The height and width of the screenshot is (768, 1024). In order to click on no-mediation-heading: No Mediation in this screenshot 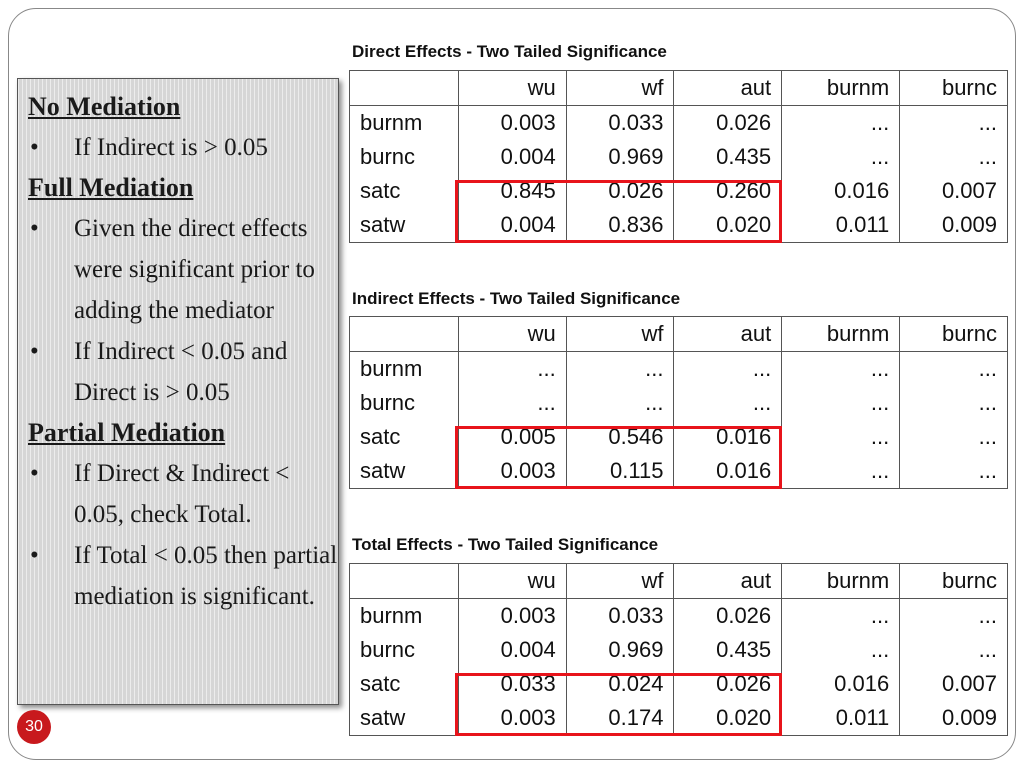, I will do `click(104, 106)`.